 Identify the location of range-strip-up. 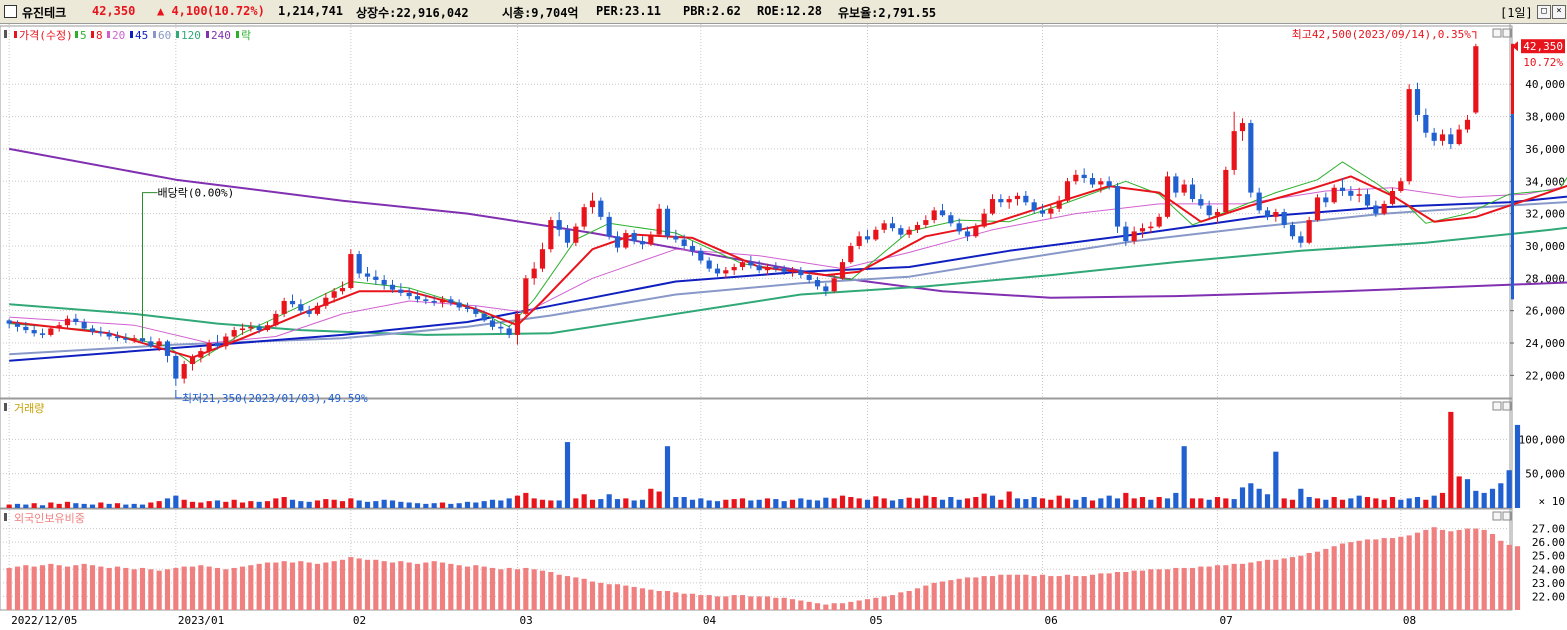
(1512, 79).